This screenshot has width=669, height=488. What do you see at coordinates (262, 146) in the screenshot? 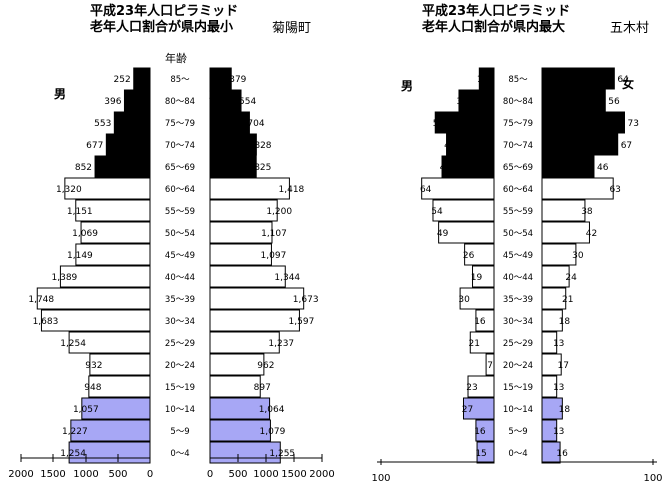
I see `chart1-female-value: 828` at bounding box center [262, 146].